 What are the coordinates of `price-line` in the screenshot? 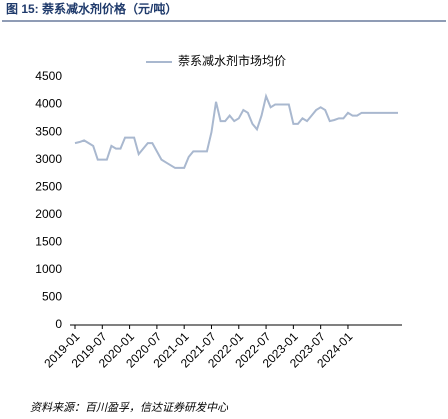 It's located at (236, 131).